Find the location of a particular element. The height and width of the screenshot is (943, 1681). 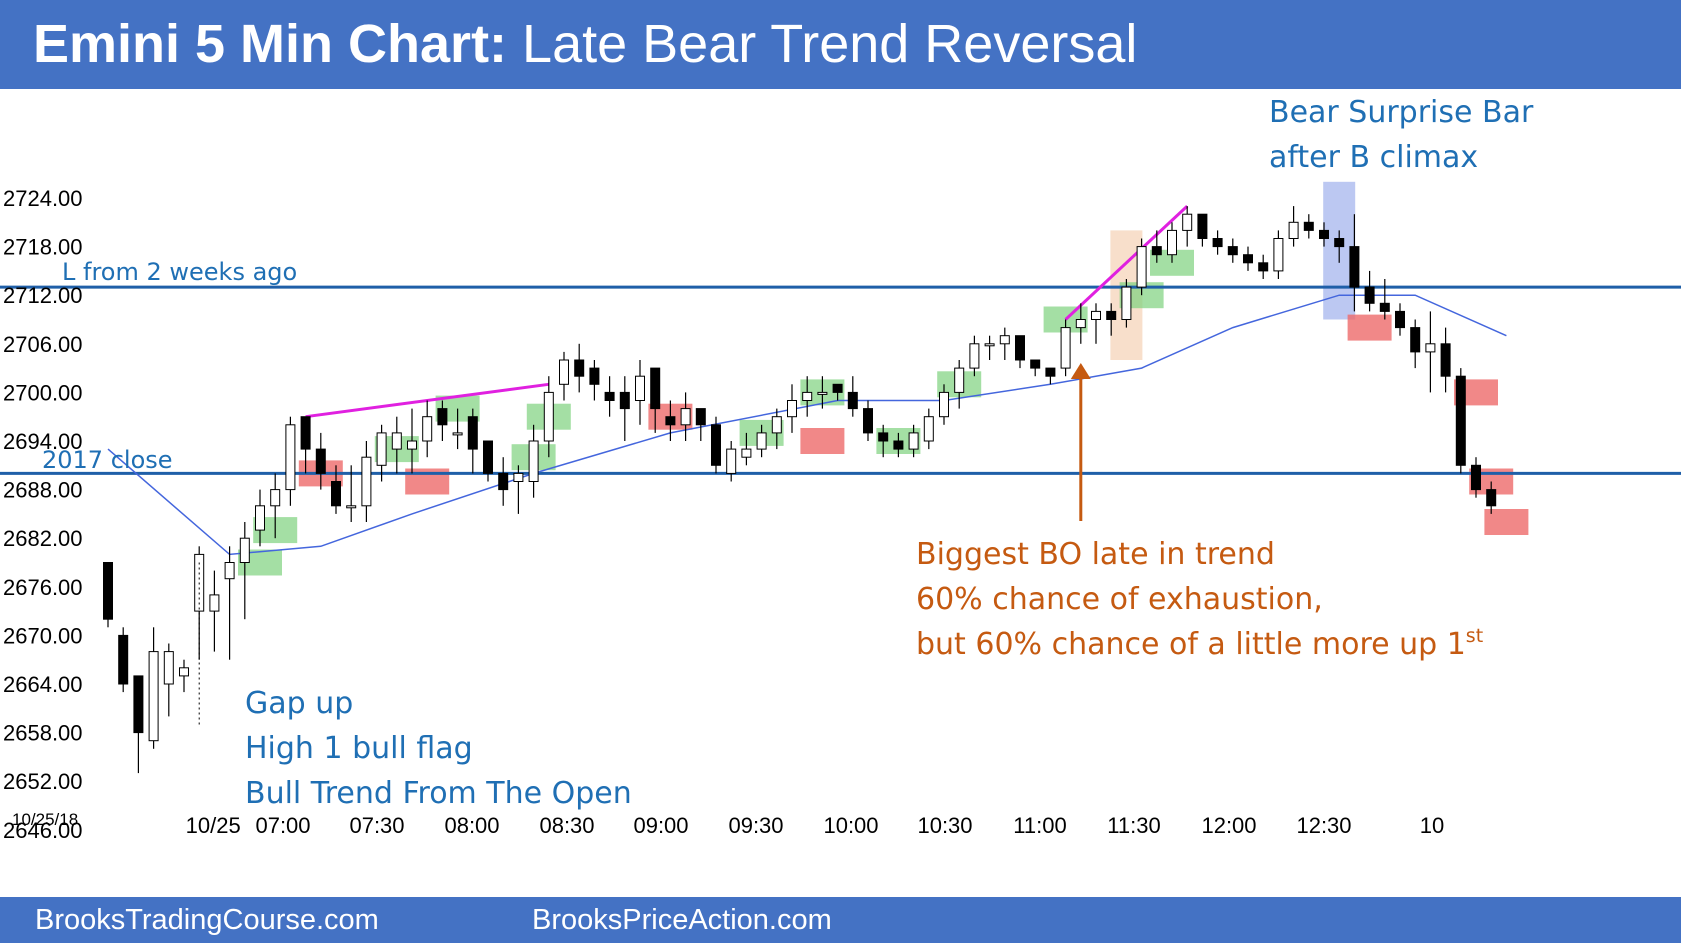

annotation-surprise-1: Bear Surprise Bar is located at coordinates (1401, 112).